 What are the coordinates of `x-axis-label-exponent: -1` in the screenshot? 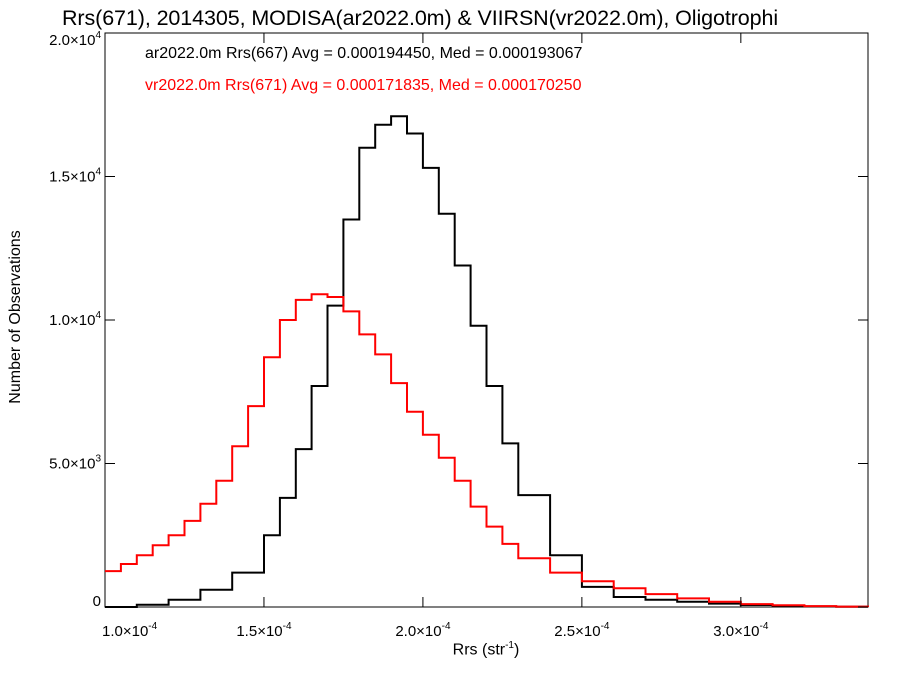 It's located at (510, 645).